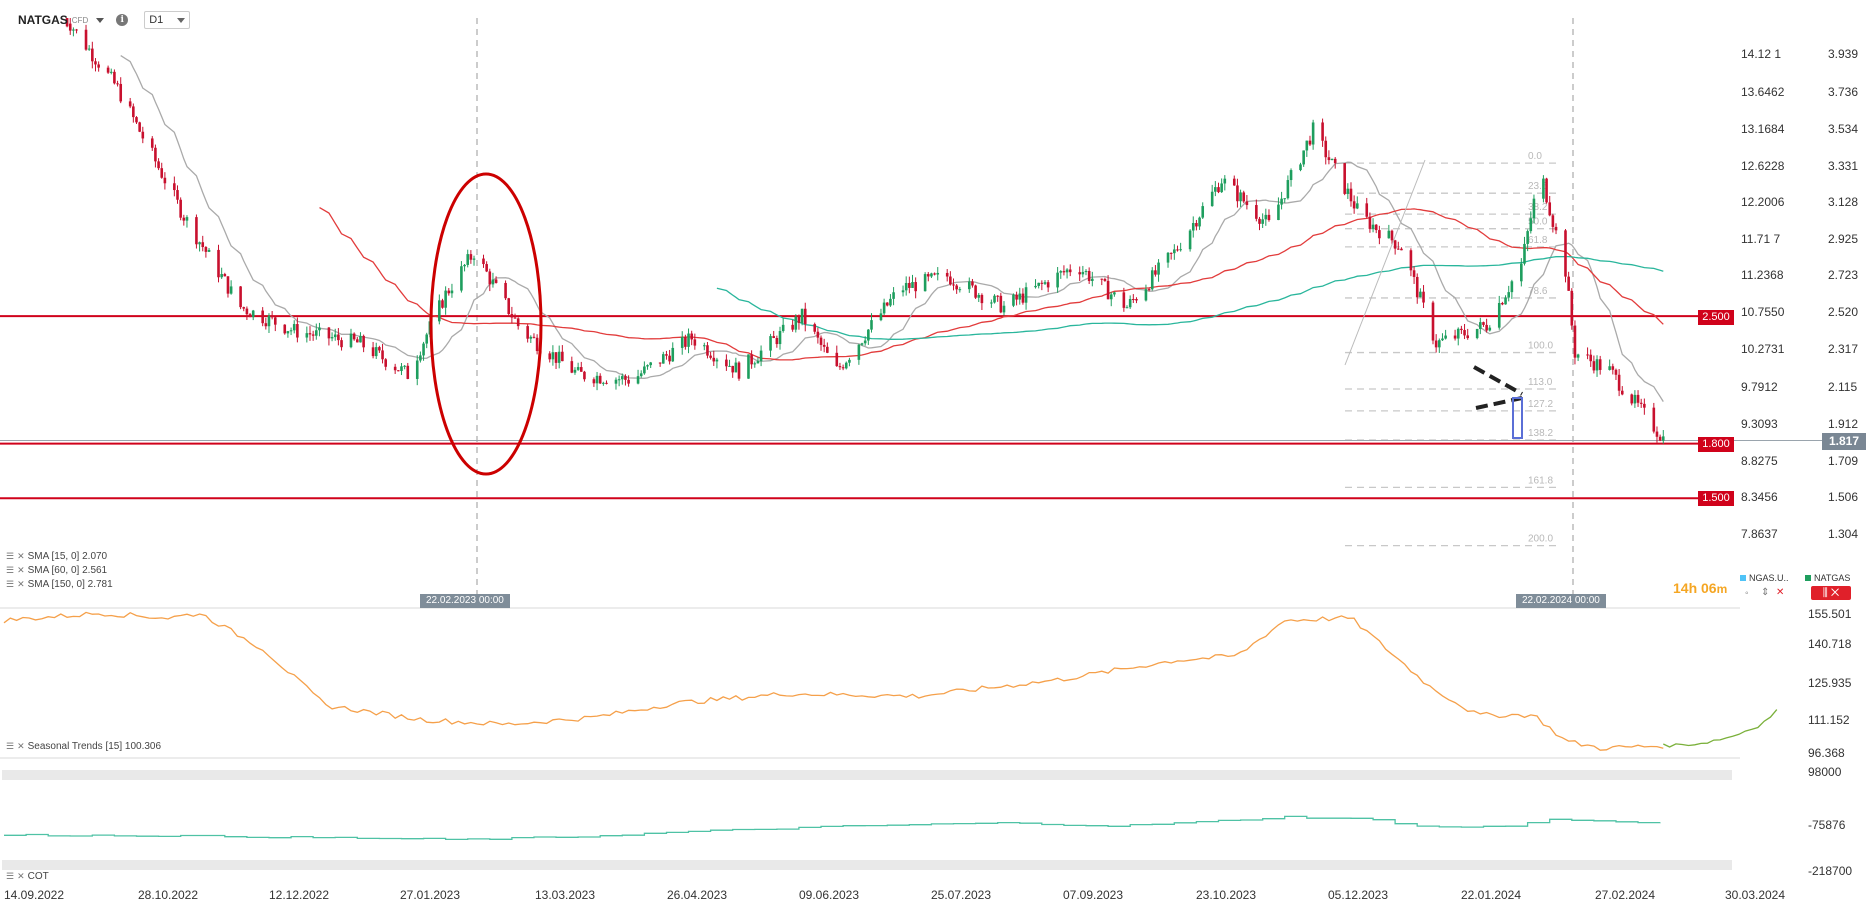 The height and width of the screenshot is (909, 1866). I want to click on x-axis-tick: 12.12.2022, so click(299, 895).